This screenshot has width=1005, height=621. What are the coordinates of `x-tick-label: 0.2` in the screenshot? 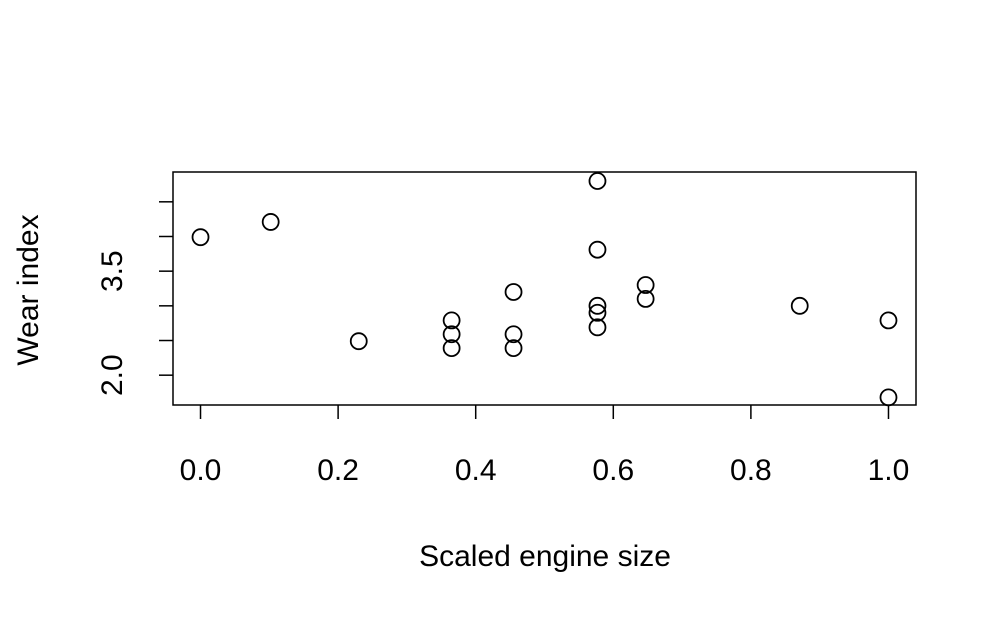 It's located at (338, 470).